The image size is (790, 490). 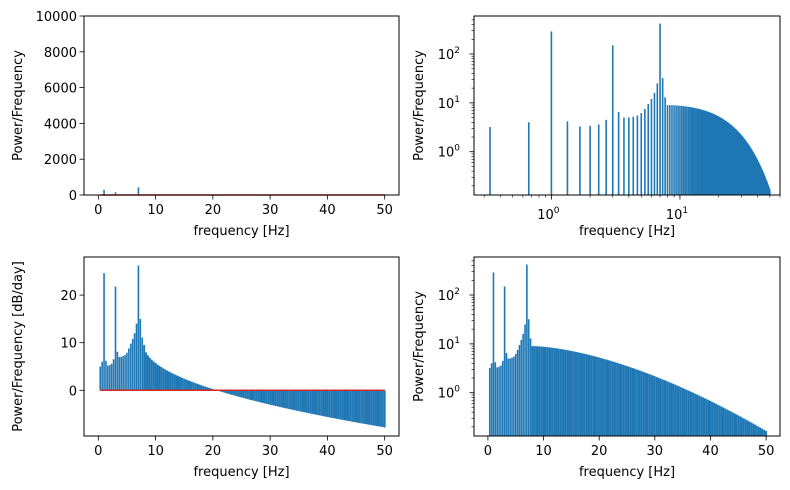 What do you see at coordinates (73, 391) in the screenshot?
I see `y-tick-label: 0` at bounding box center [73, 391].